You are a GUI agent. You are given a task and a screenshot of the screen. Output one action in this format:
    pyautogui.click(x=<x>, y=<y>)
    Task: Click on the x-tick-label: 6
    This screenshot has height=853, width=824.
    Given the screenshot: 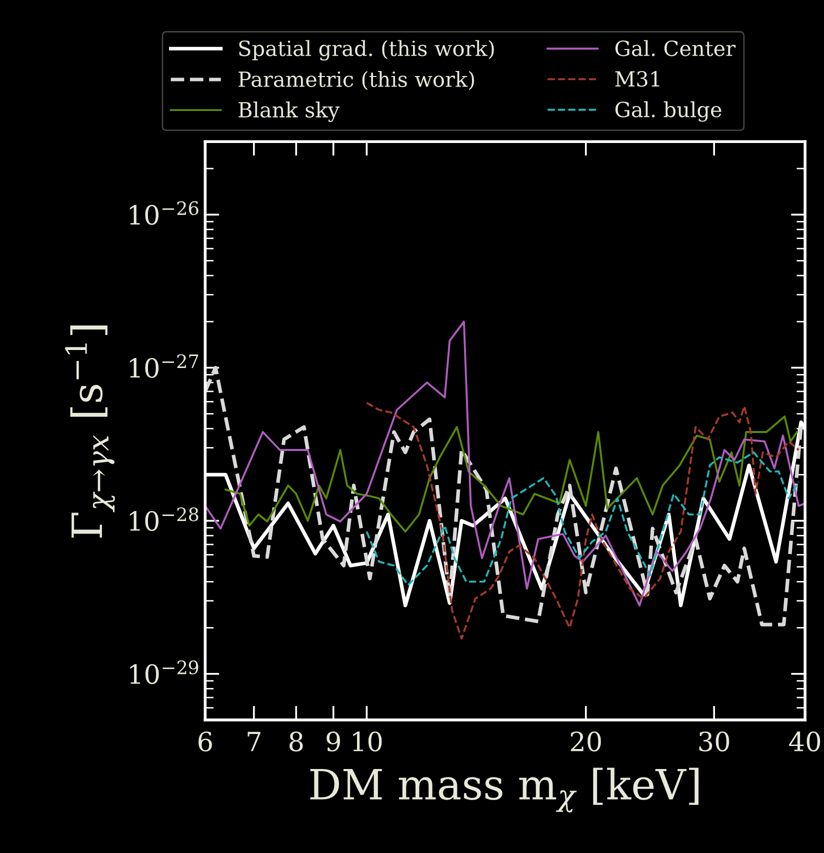 What is the action you would take?
    pyautogui.click(x=205, y=742)
    